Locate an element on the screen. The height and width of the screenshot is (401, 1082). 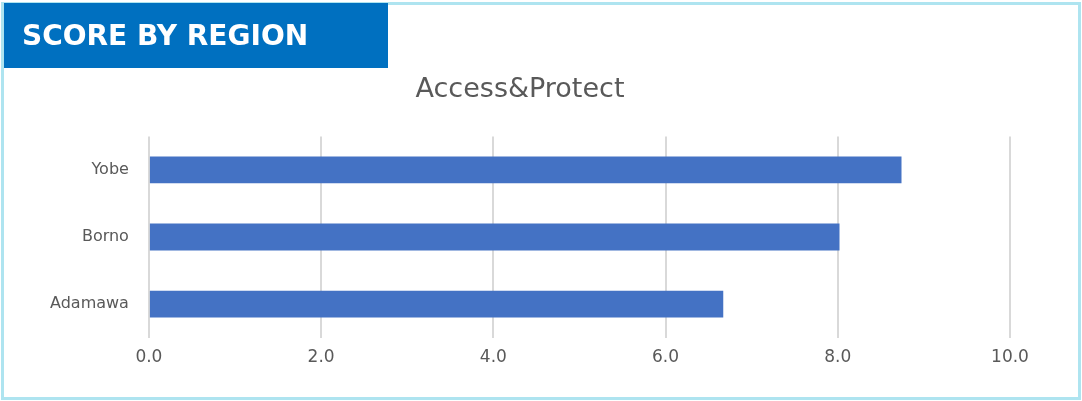
x-tick-label: 4.0 is located at coordinates (493, 356).